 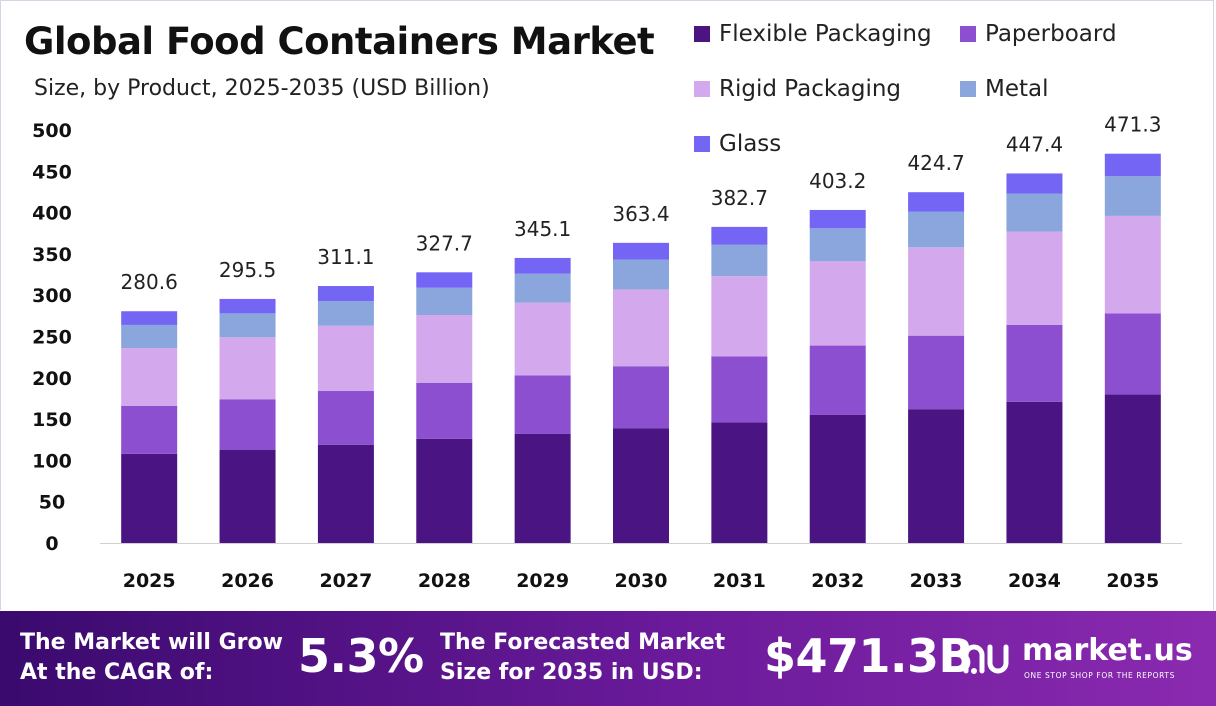 What do you see at coordinates (52, 131) in the screenshot?
I see `y-tick-label: 500` at bounding box center [52, 131].